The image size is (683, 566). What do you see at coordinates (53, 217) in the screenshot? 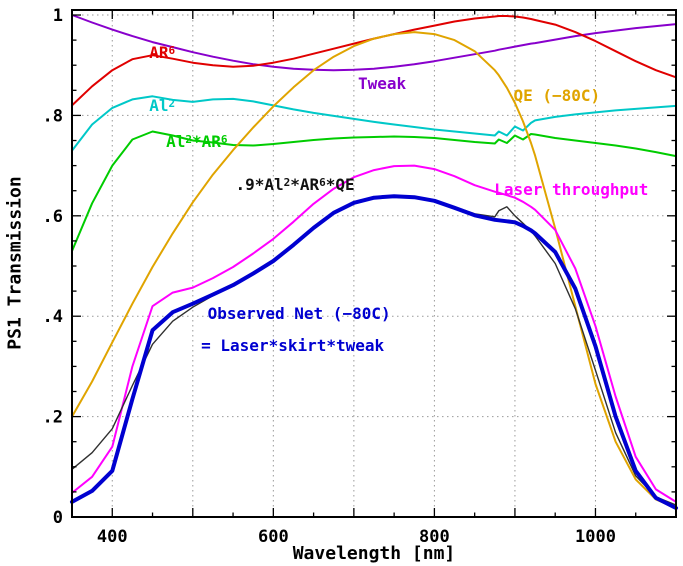
I see `y-tick-label: .6` at bounding box center [53, 217].